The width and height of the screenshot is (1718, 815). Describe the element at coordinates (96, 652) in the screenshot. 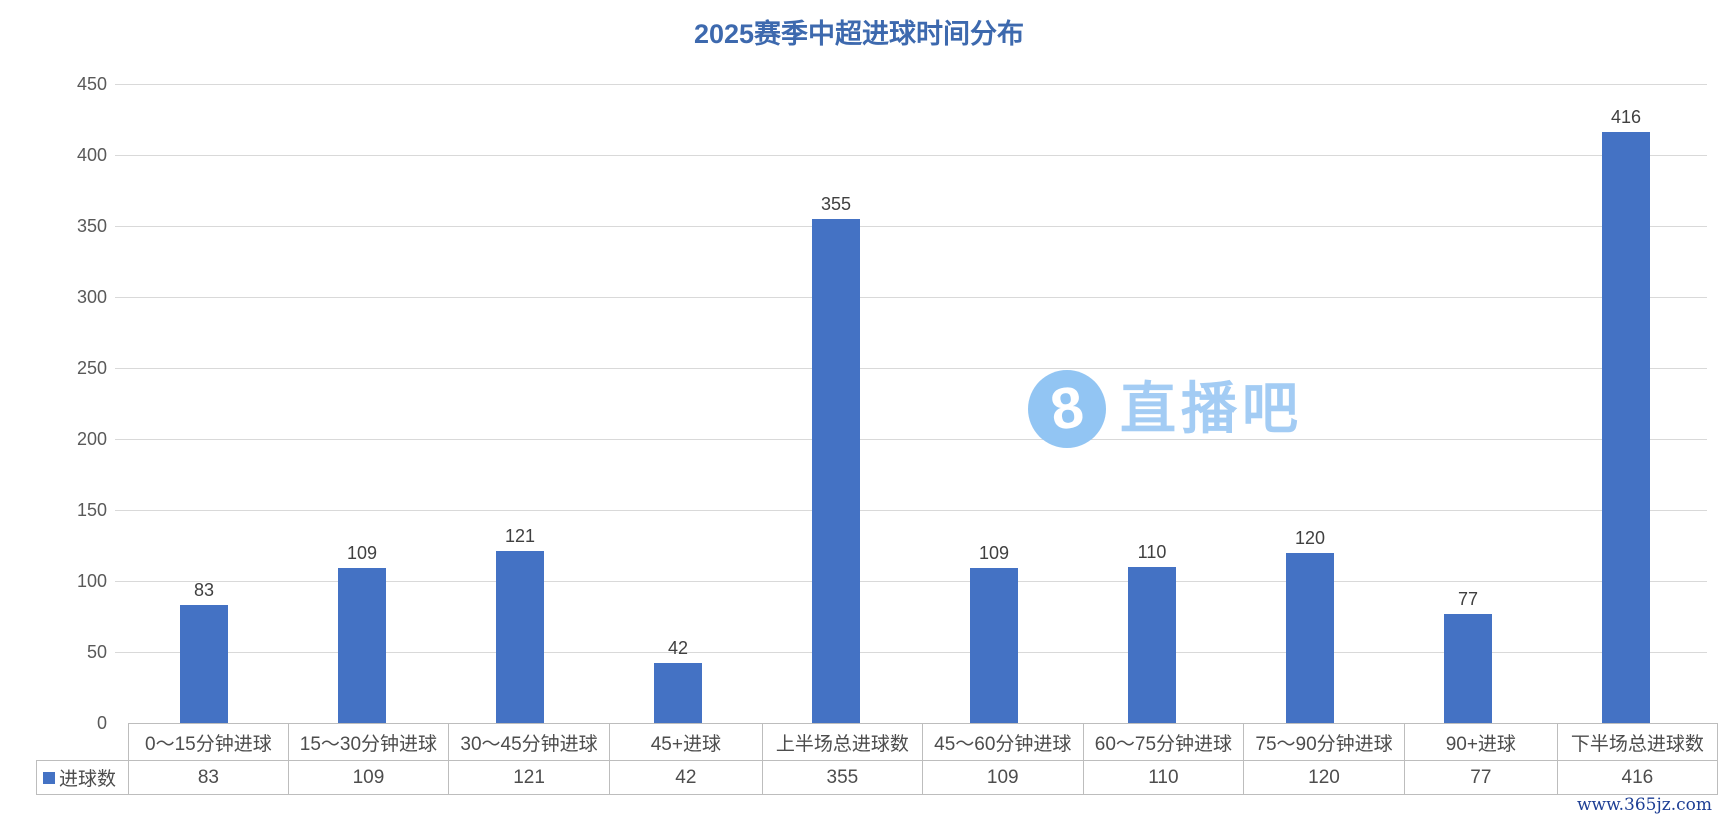

I see `y-tick-label-50: 50` at that location.